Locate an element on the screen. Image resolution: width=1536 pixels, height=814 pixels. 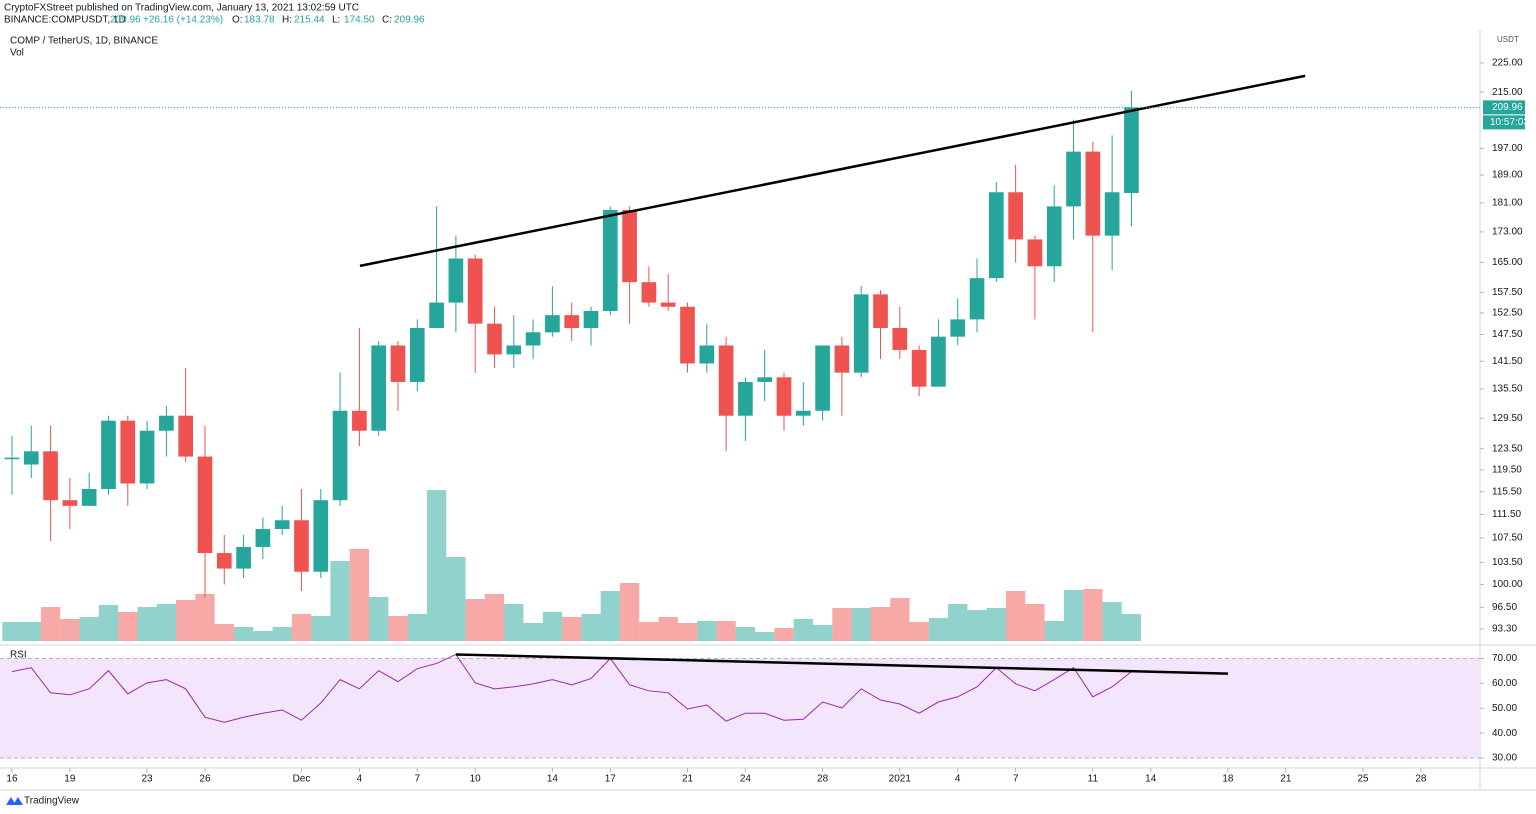
y-tick-label: 135.50 is located at coordinates (1507, 389).